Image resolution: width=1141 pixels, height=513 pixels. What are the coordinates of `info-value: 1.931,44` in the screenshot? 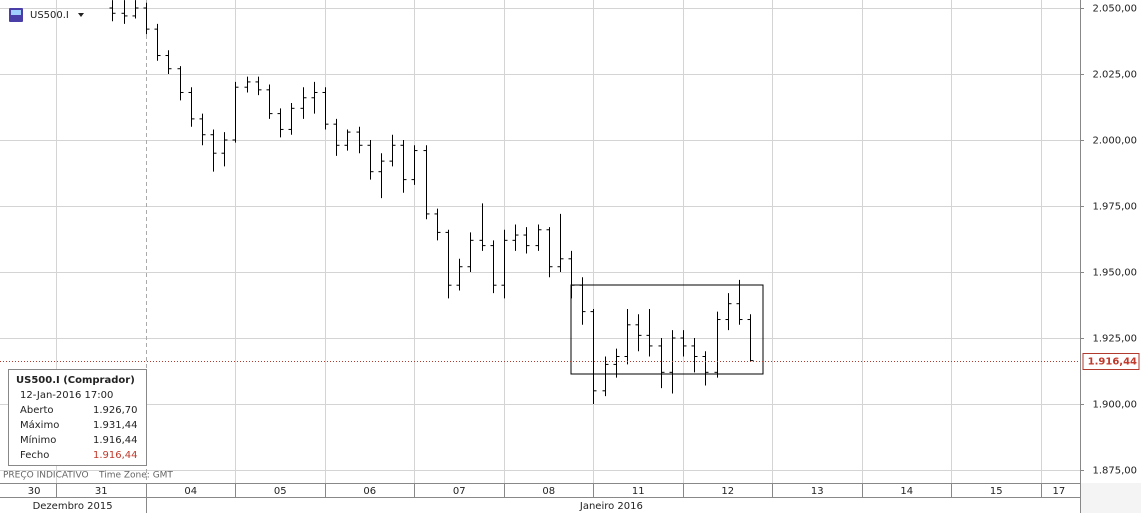 It's located at (115, 425).